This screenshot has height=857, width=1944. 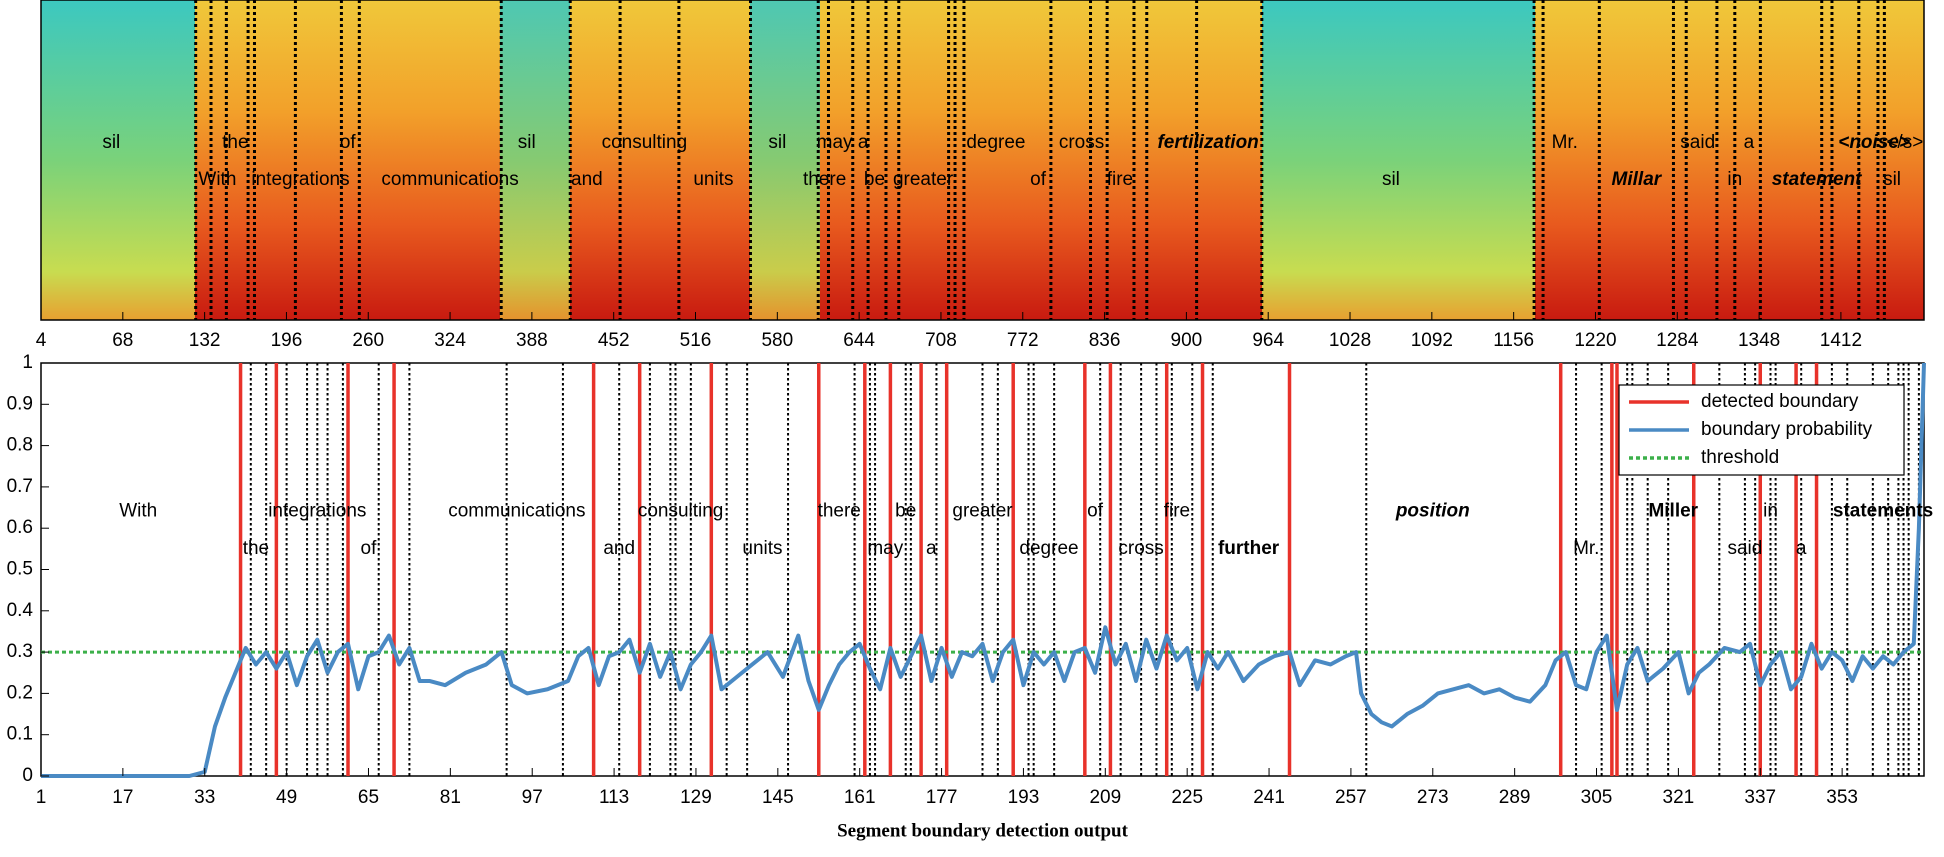 I want to click on x-tick-label: 193, so click(x=1024, y=797).